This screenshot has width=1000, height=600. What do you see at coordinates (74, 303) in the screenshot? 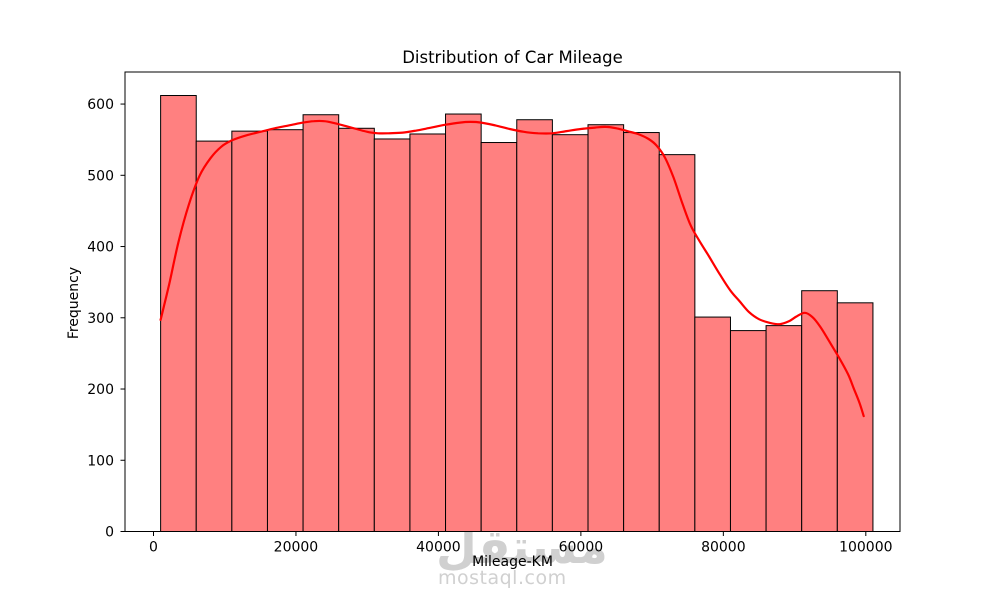
I see `y-axis-label: Frequency` at bounding box center [74, 303].